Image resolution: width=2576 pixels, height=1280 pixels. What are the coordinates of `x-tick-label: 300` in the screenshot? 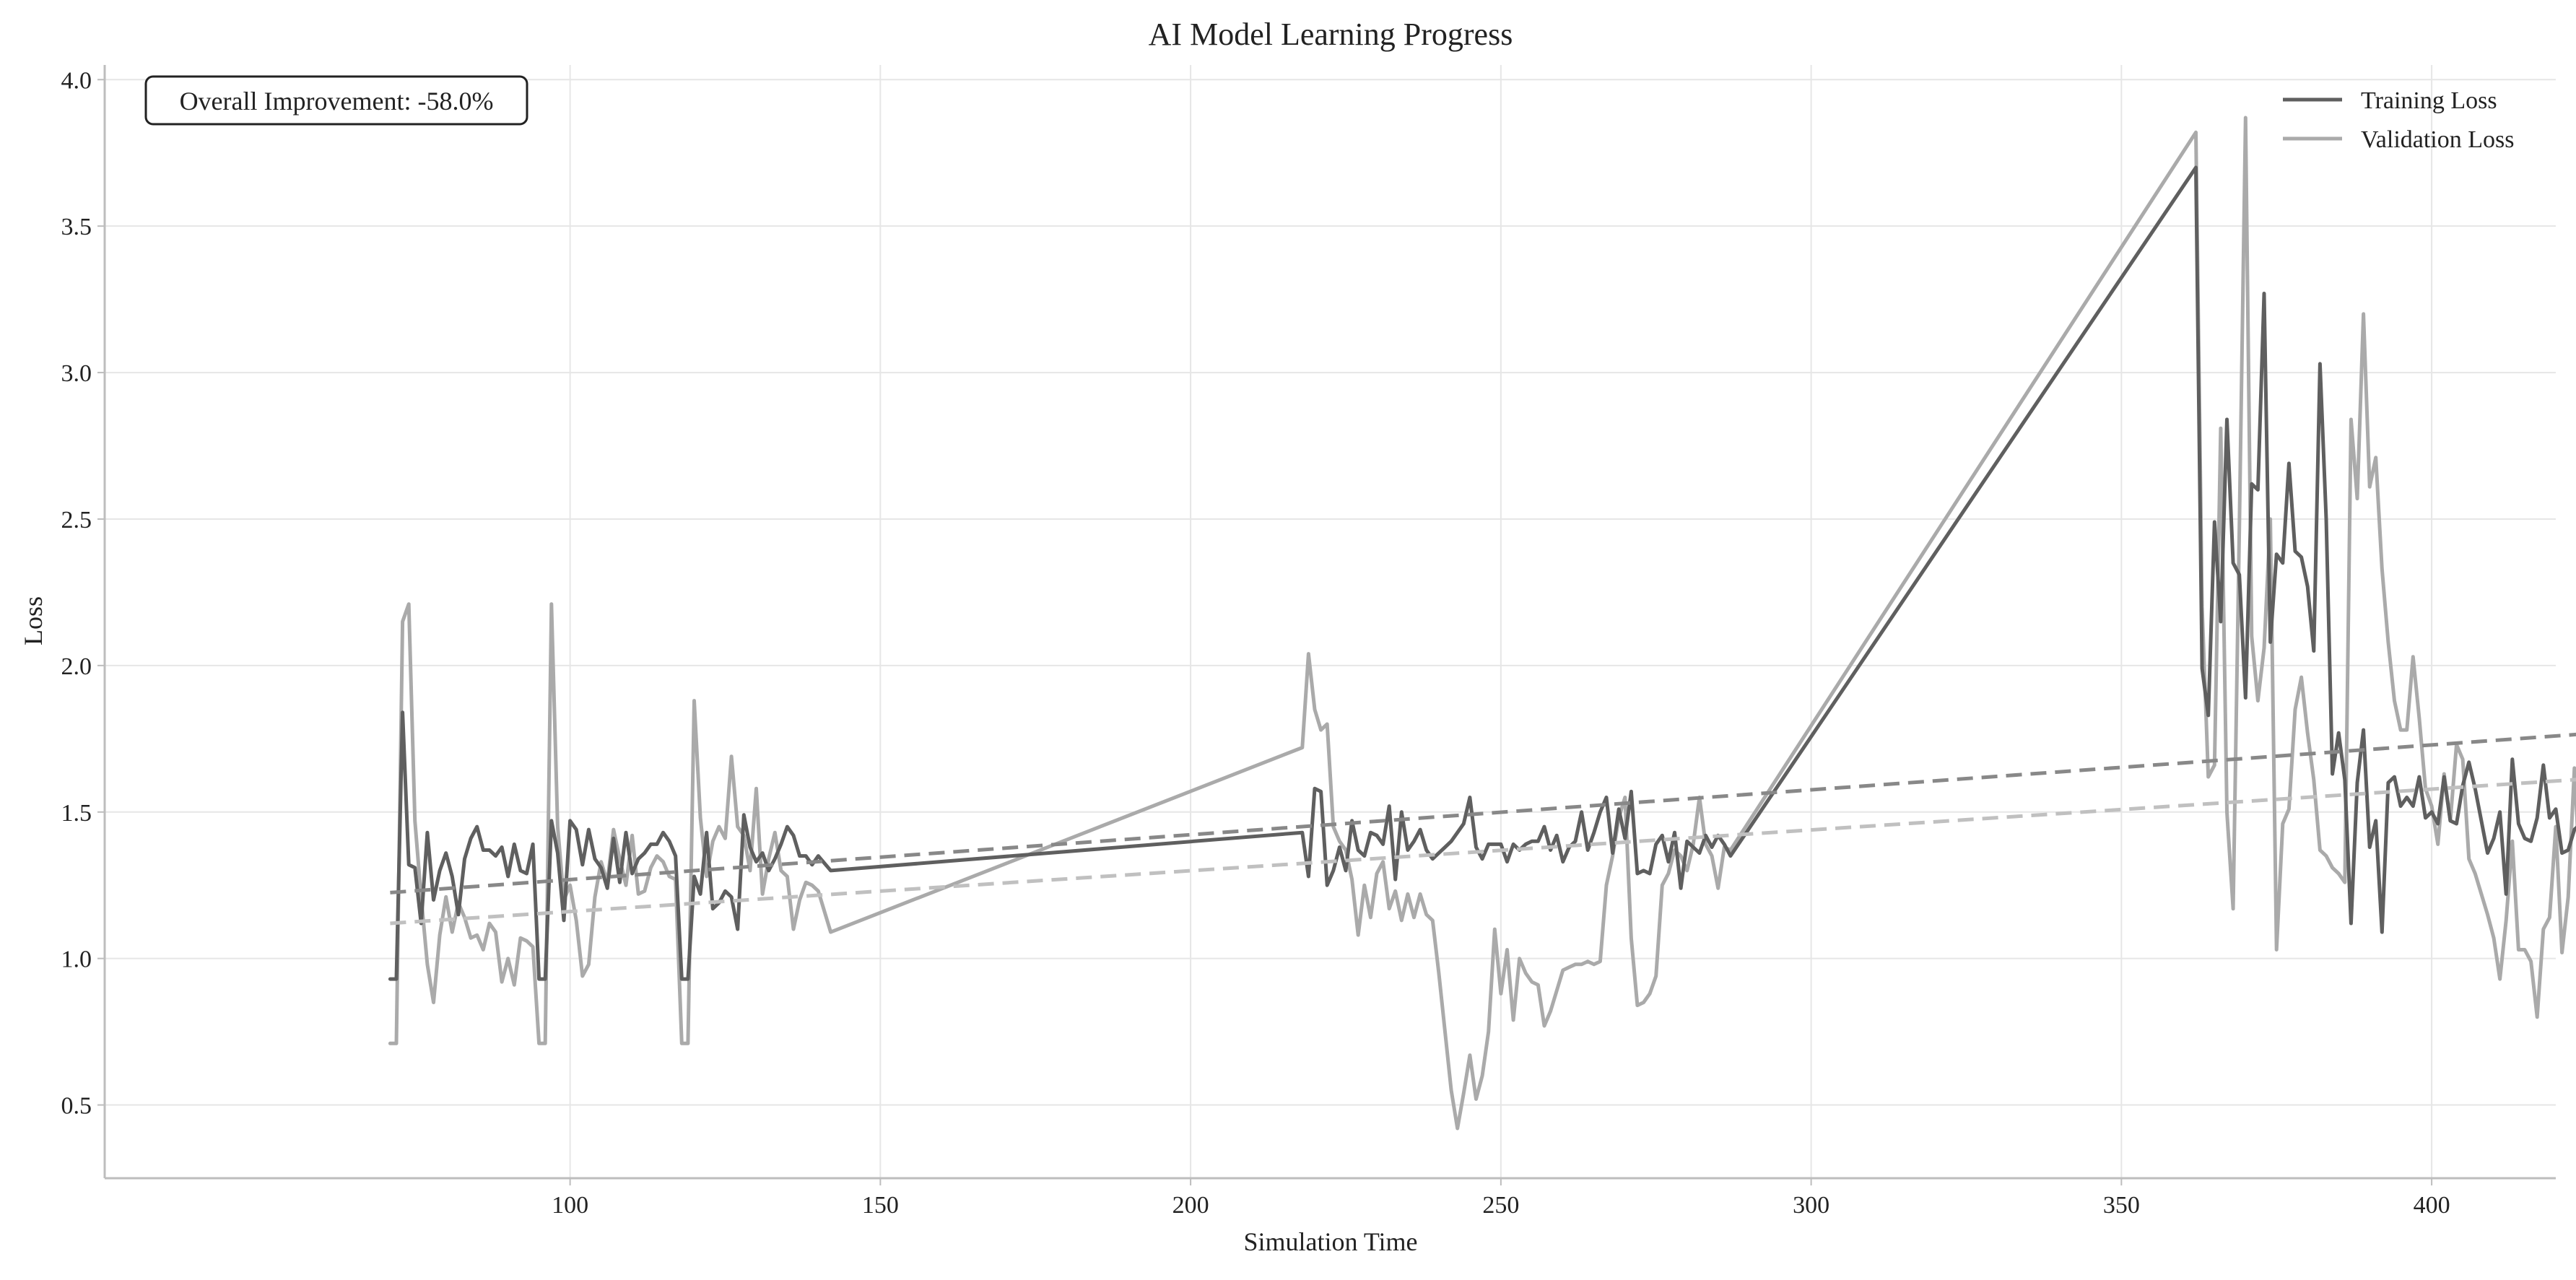 It's located at (1811, 1205).